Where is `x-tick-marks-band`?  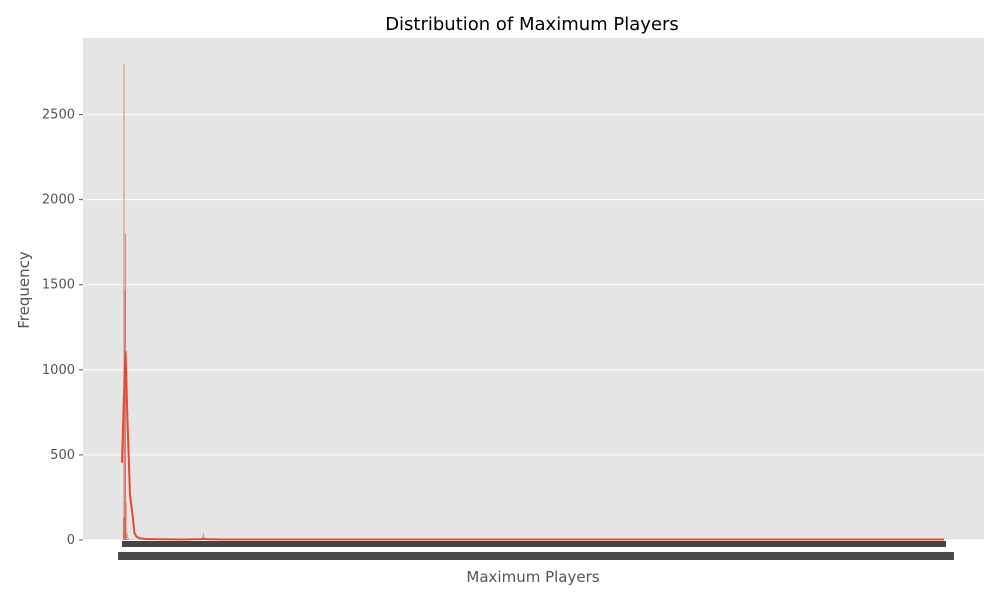
x-tick-marks-band is located at coordinates (534, 544).